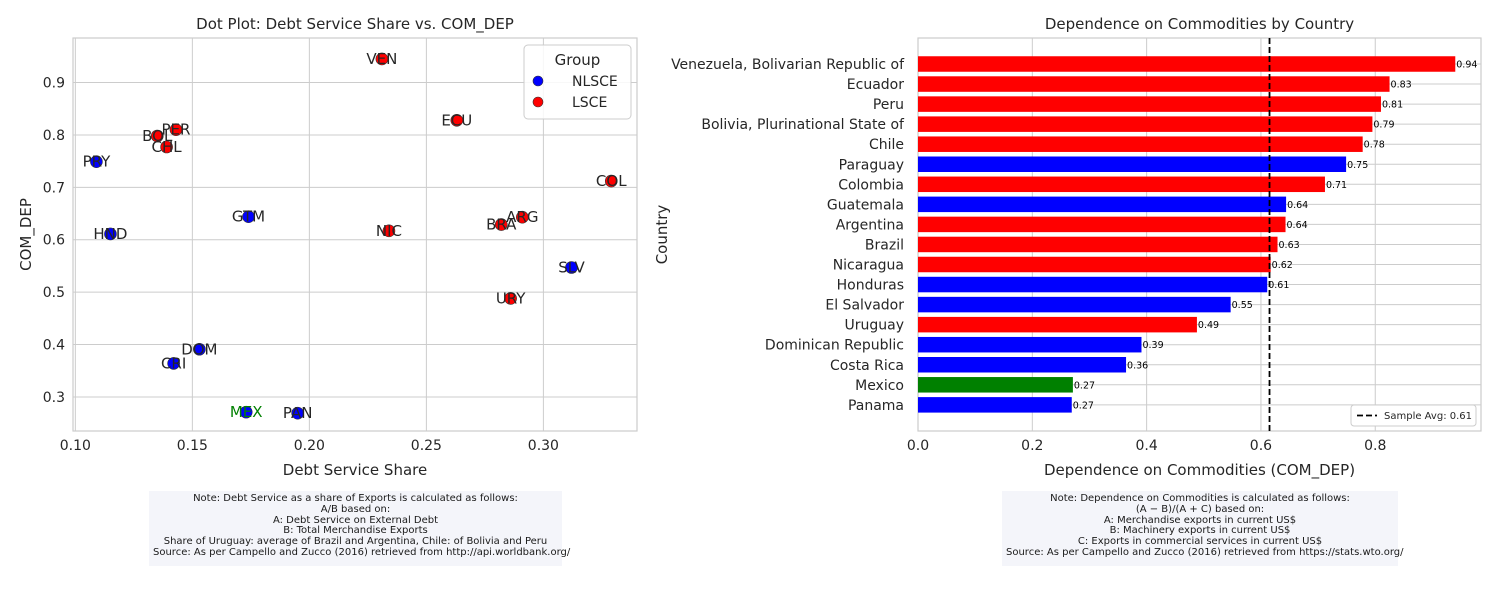 Image resolution: width=1500 pixels, height=600 pixels. What do you see at coordinates (834, 346) in the screenshot?
I see `country-label: Dominican Republic` at bounding box center [834, 346].